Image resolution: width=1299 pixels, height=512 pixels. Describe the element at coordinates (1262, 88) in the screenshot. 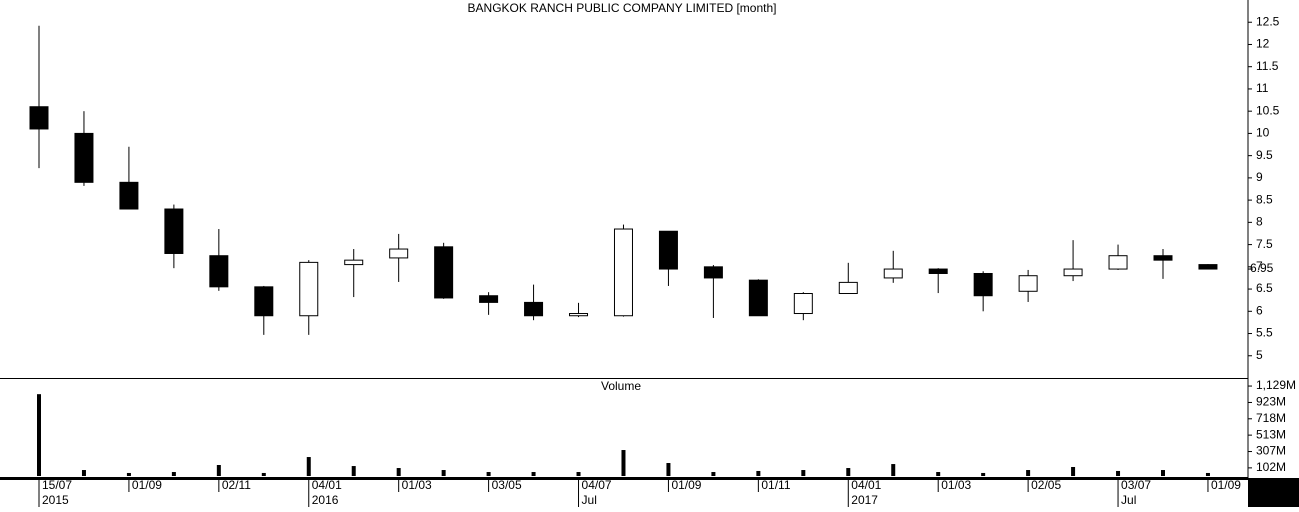

I see `y-tick-label: 11` at that location.